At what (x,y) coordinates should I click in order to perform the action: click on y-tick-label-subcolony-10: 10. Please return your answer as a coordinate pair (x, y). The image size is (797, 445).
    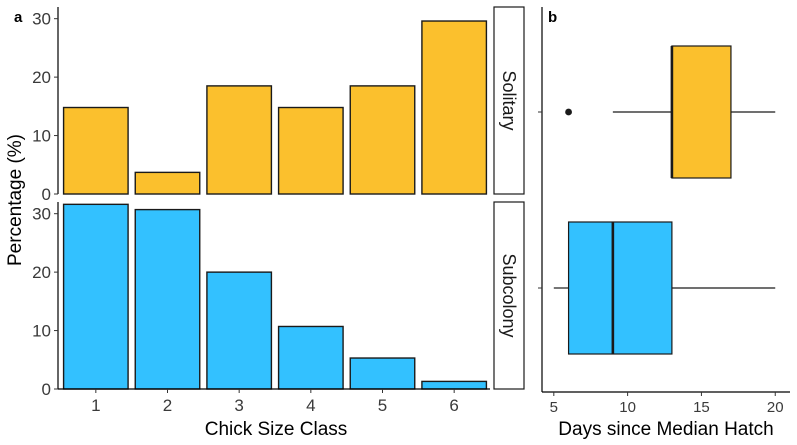
    Looking at the image, I should click on (41, 331).